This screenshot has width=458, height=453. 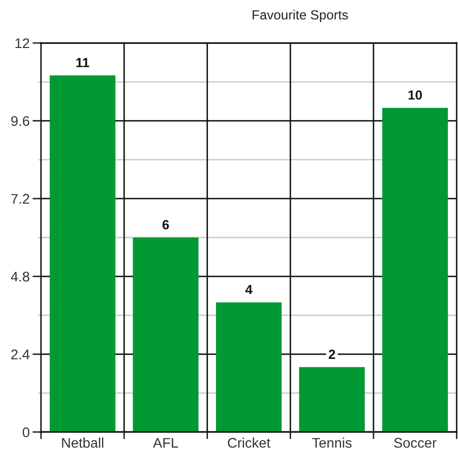 What do you see at coordinates (20, 199) in the screenshot?
I see `y-tick-label: 7.2` at bounding box center [20, 199].